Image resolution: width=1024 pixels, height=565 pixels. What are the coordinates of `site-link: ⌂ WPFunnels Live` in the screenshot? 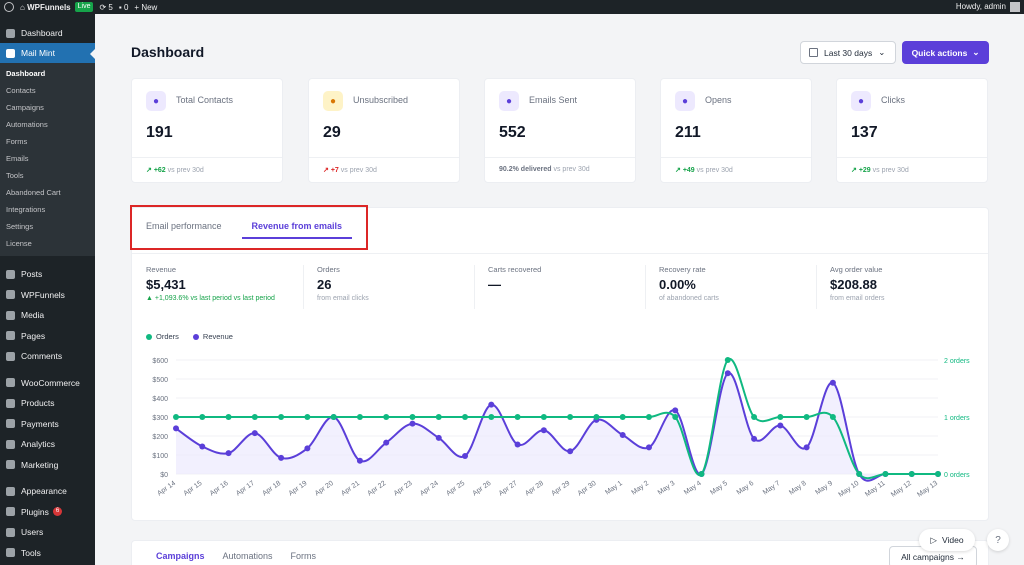 It's located at (57, 7).